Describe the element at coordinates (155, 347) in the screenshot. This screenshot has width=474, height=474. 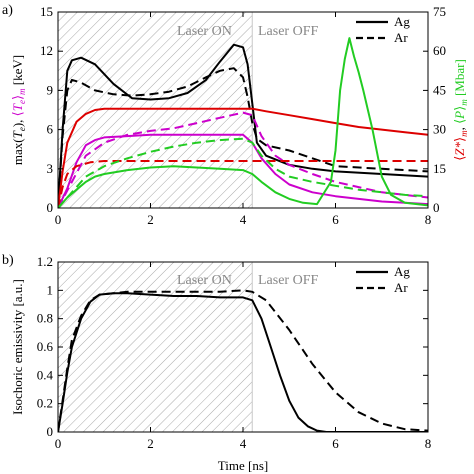
I see `laser-on-region-b` at that location.